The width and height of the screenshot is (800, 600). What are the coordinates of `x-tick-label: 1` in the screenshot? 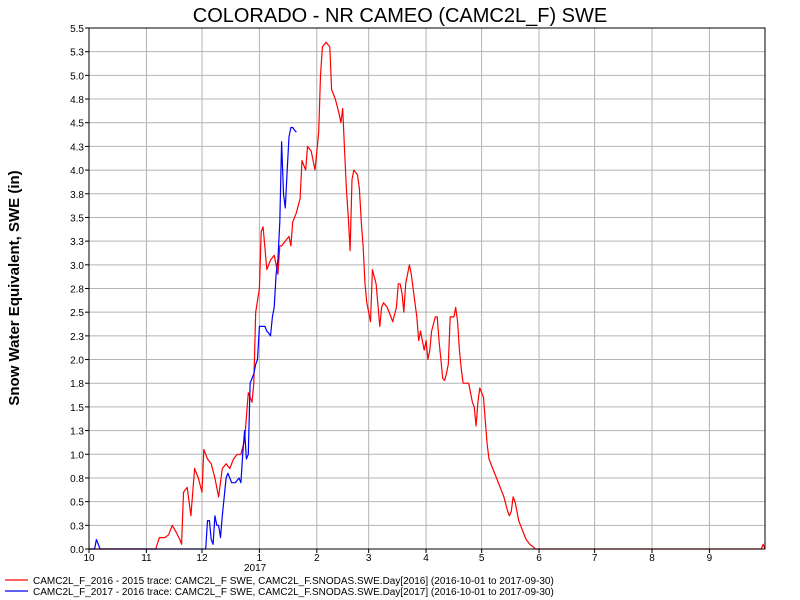 It's located at (260, 558).